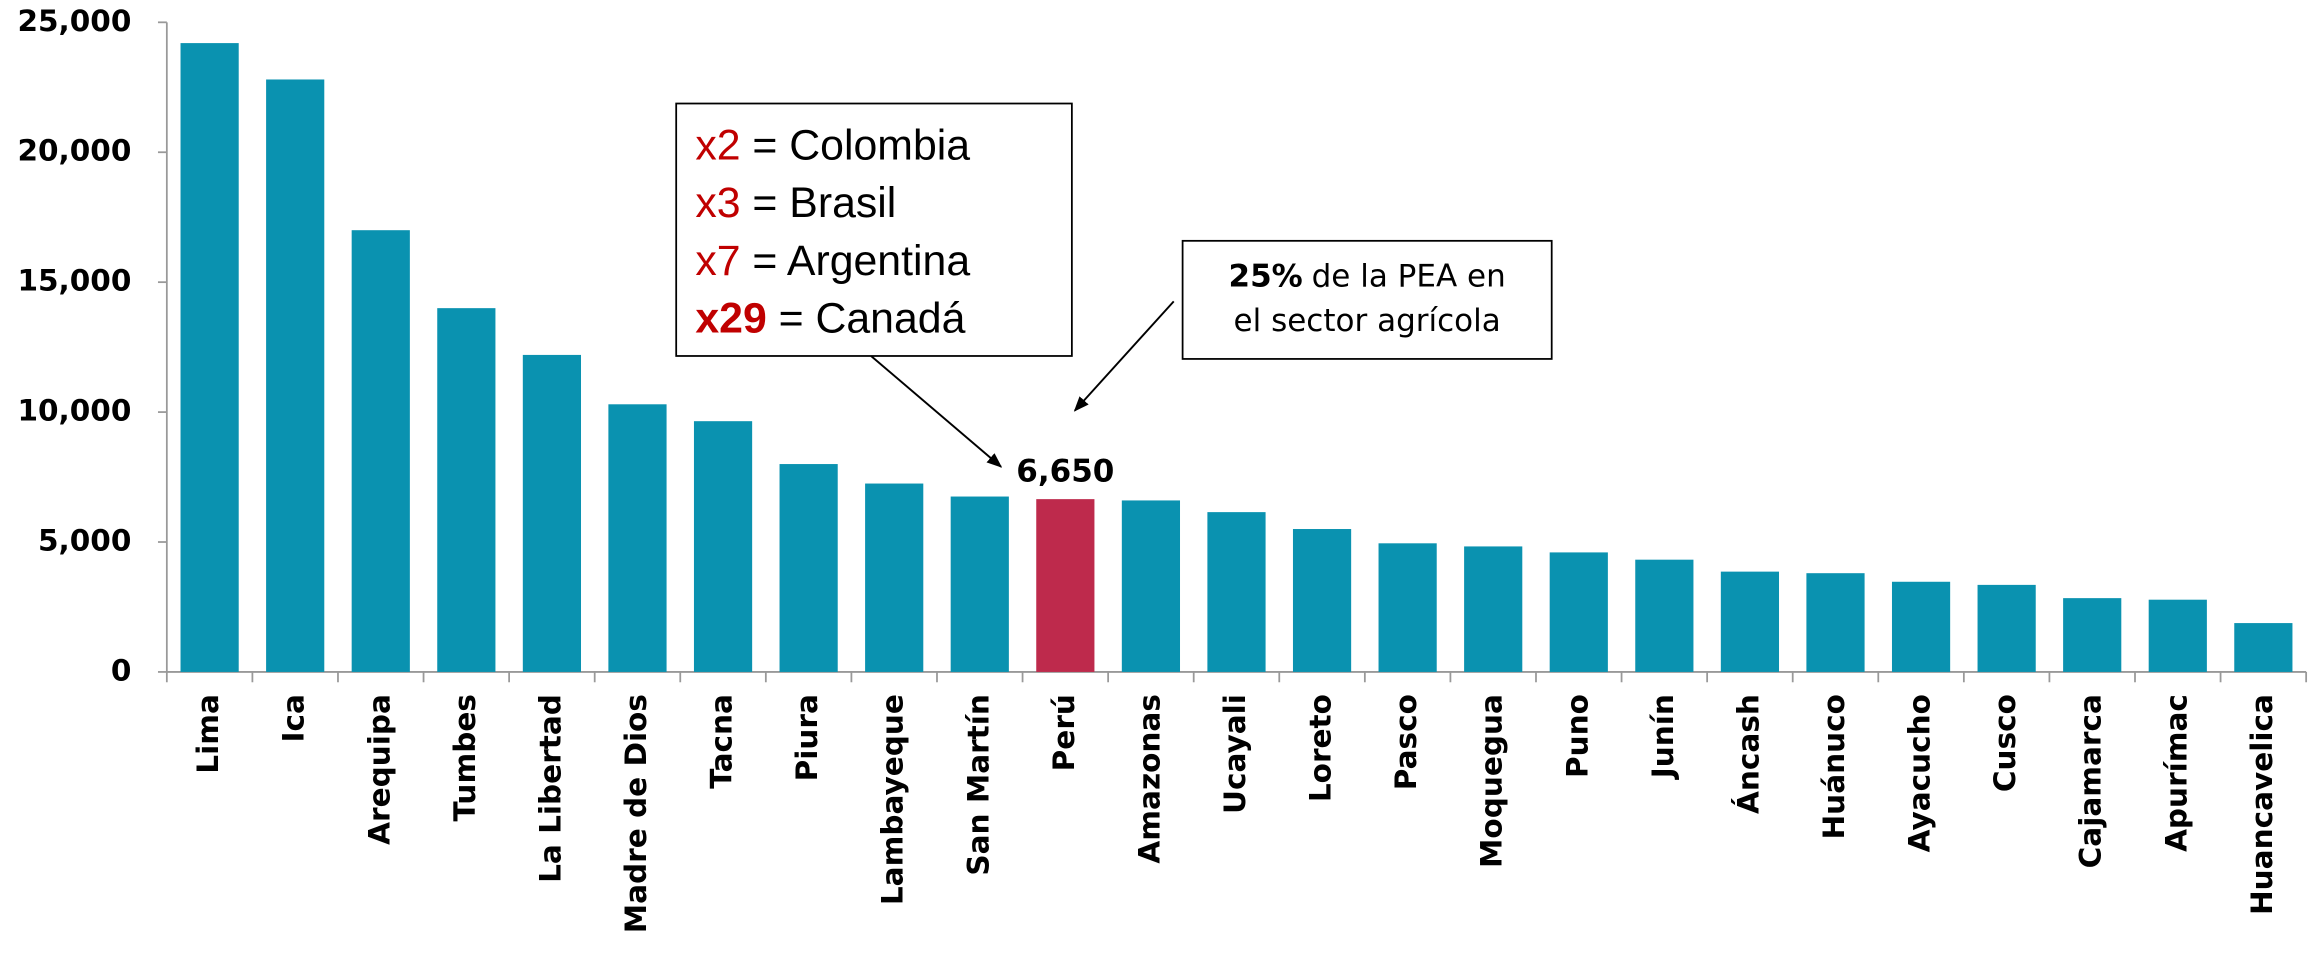  What do you see at coordinates (2005, 743) in the screenshot?
I see `x-tick-label: Cusco` at bounding box center [2005, 743].